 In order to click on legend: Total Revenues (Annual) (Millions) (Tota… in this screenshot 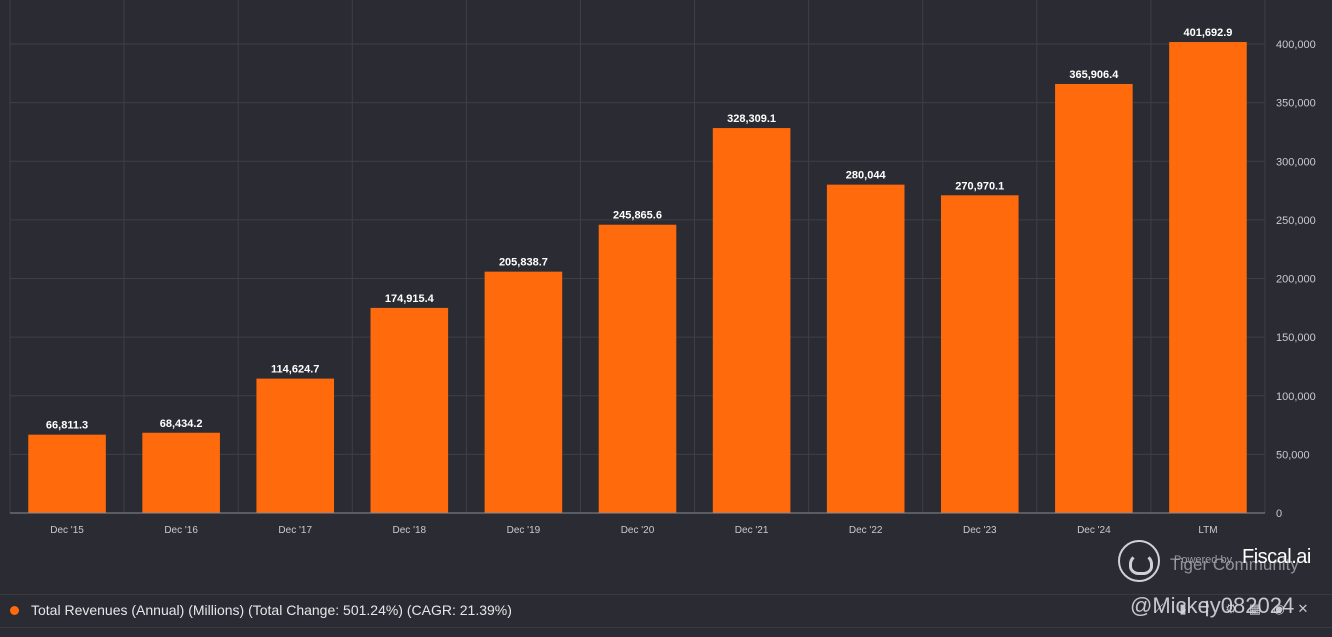, I will do `click(261, 610)`.